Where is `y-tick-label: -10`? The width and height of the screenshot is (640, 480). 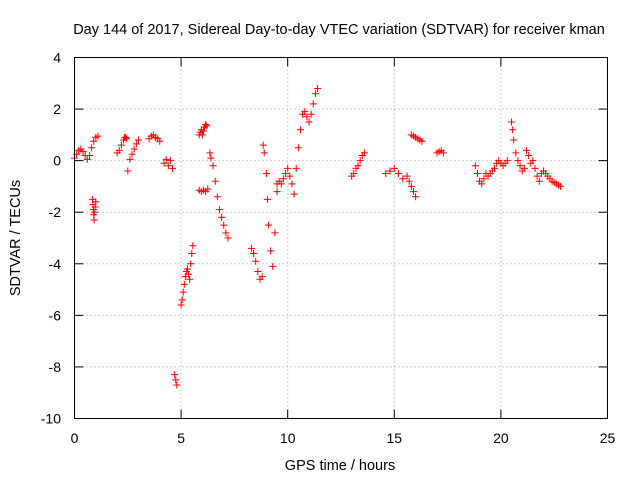
y-tick-label: -10 is located at coordinates (51, 419).